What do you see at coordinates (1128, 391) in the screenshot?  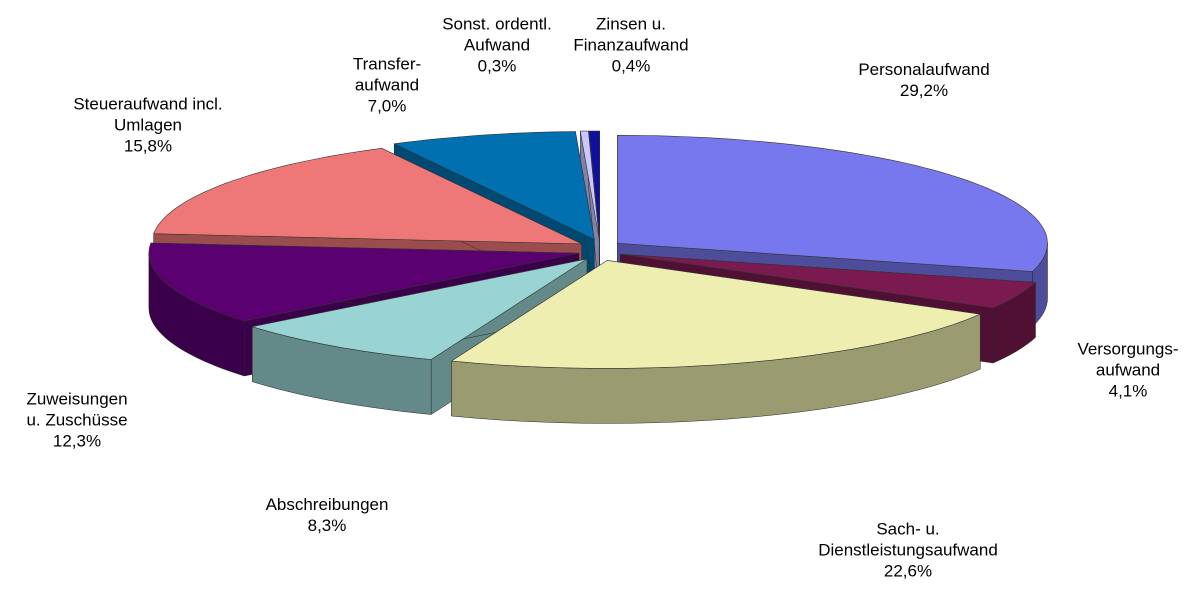 I see `value-label: 4,1%` at bounding box center [1128, 391].